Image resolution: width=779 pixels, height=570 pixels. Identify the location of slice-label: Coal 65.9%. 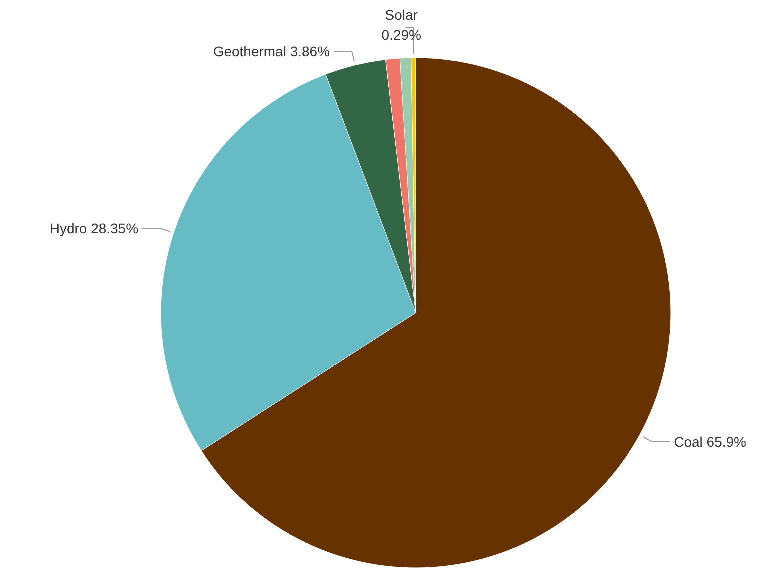
(710, 442).